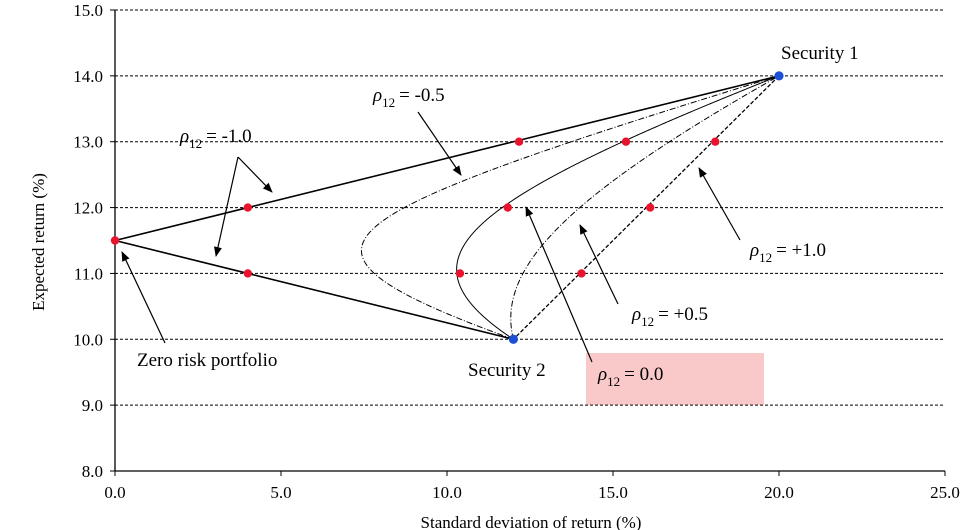 This screenshot has height=530, width=976. What do you see at coordinates (88, 273) in the screenshot?
I see `y-tick-label-3: 11.0` at bounding box center [88, 273].